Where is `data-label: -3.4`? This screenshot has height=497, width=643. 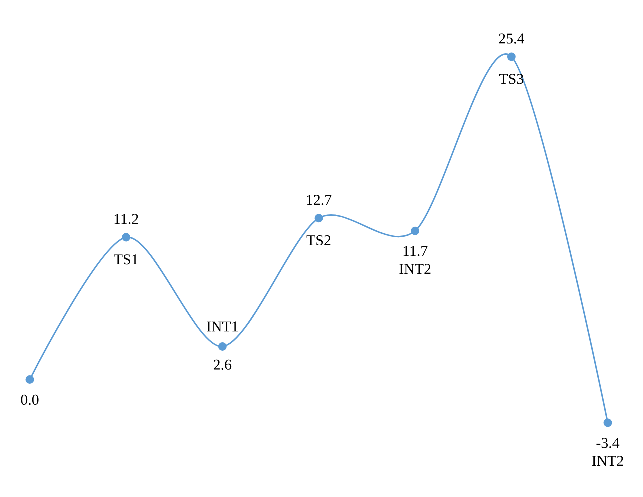 data-label: -3.4 is located at coordinates (608, 443).